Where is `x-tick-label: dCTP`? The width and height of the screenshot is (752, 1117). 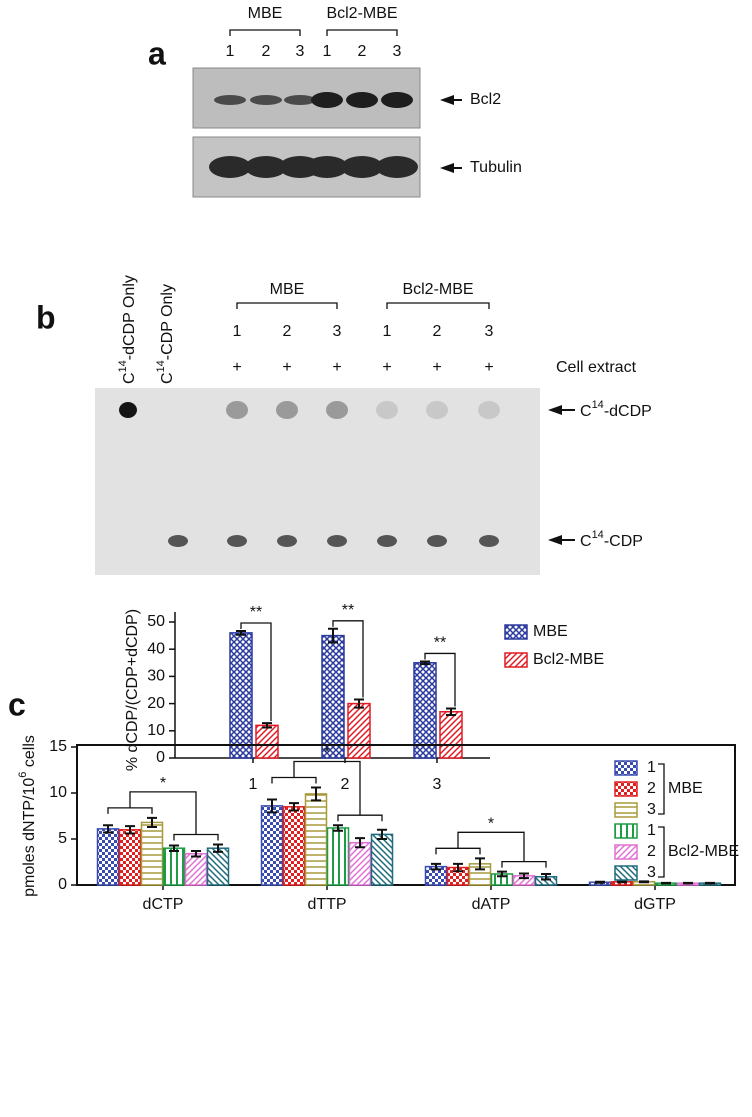 x-tick-label: dCTP is located at coordinates (163, 904).